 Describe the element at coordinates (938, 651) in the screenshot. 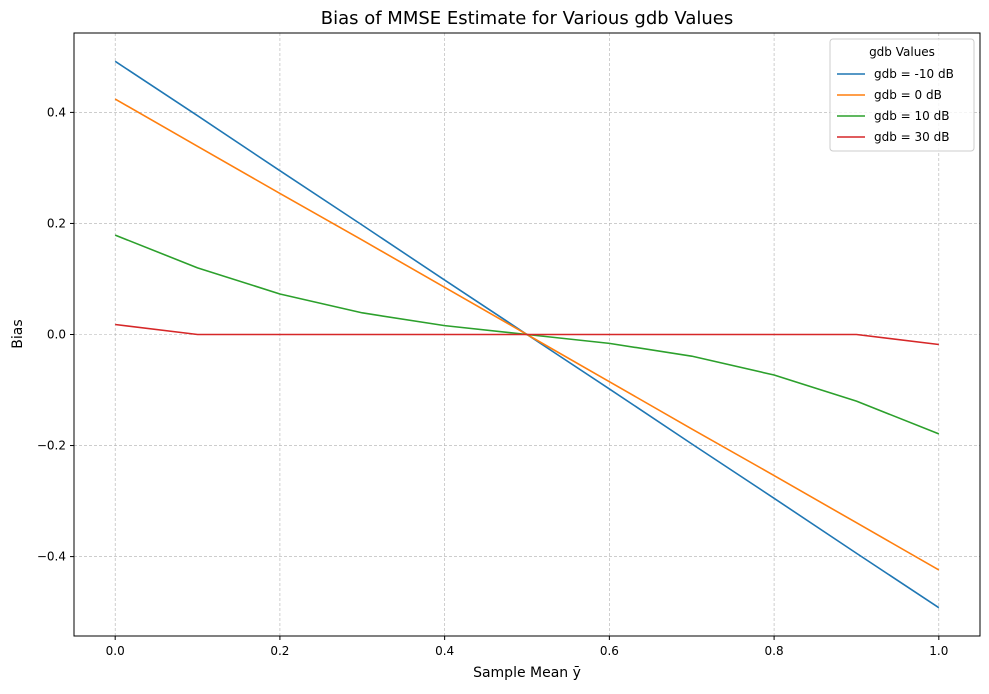

I see `x-tick-label: 1.0` at that location.